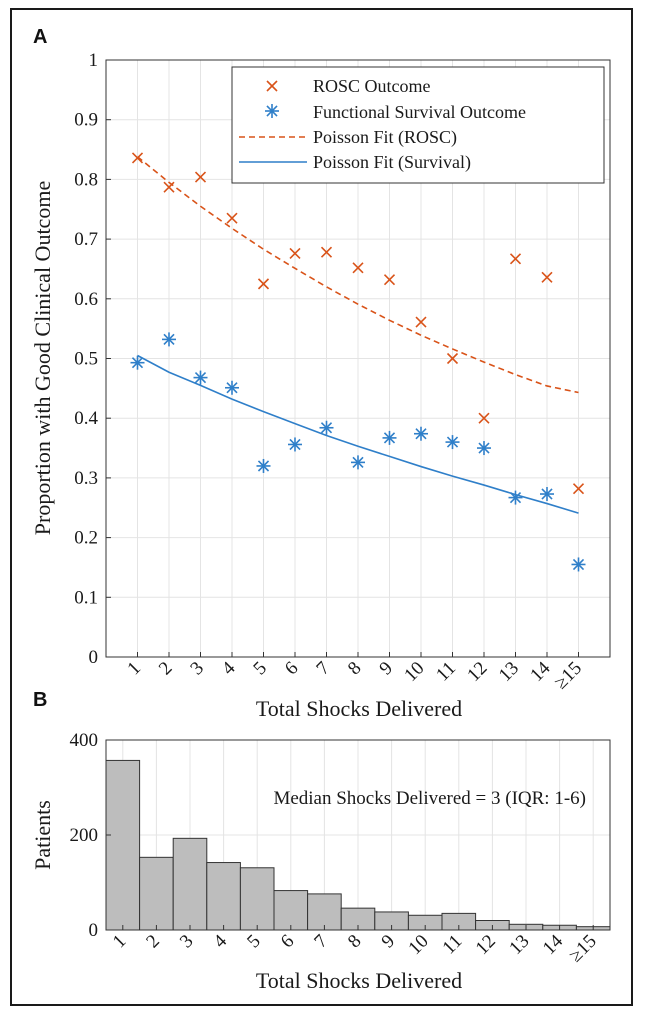 Image resolution: width=645 pixels, height=1018 pixels. I want to click on legend-box, so click(418, 125).